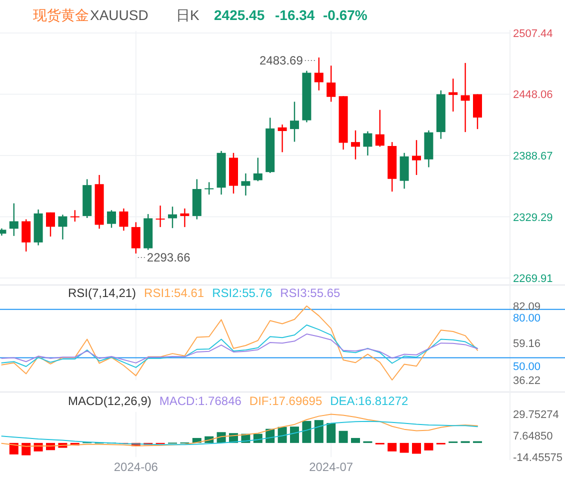  Describe the element at coordinates (536, 415) in the screenshot. I see `y-tick-label: 29.75274` at that location.